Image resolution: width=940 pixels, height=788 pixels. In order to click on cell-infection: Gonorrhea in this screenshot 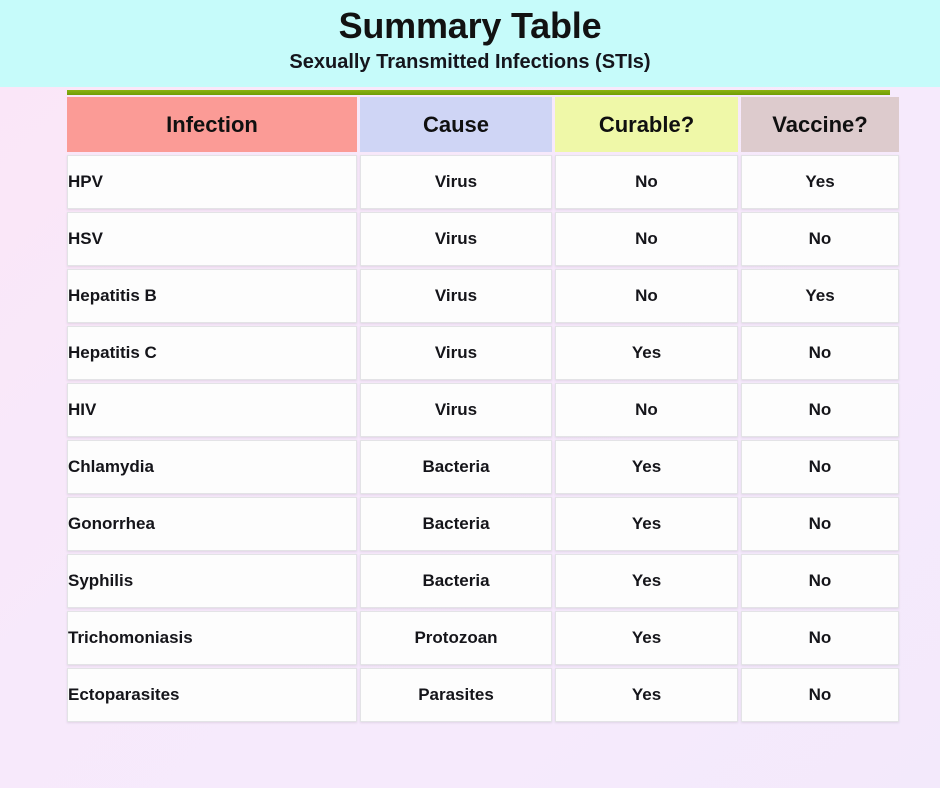, I will do `click(212, 524)`.